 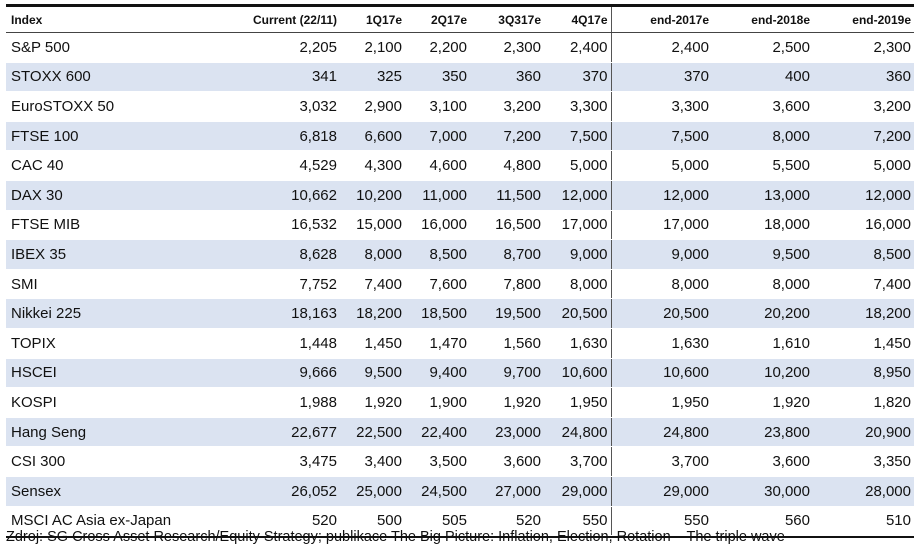 I want to click on value-cell: 1,988, so click(x=276, y=402).